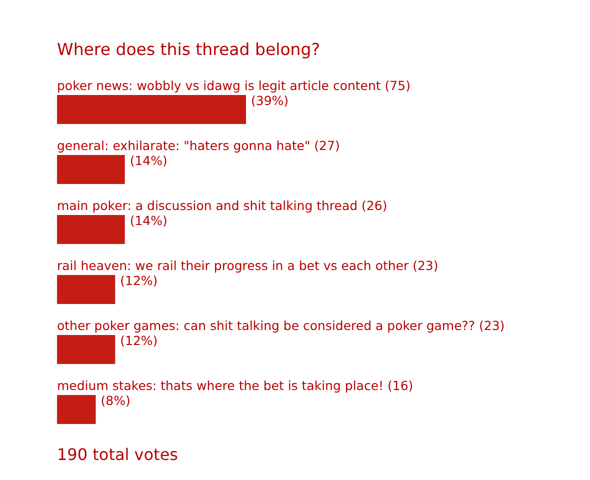 The image size is (590, 480). I want to click on data-label: (8%), so click(115, 400).